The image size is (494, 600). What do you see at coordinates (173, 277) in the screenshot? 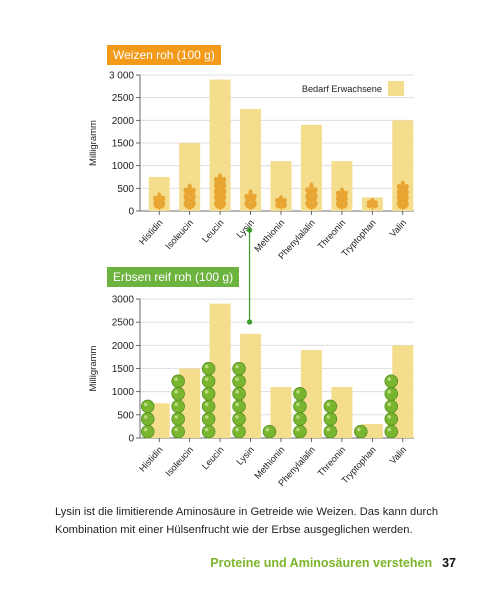
I see `chart-title-peas: Erbsen reif roh (100 g)` at bounding box center [173, 277].